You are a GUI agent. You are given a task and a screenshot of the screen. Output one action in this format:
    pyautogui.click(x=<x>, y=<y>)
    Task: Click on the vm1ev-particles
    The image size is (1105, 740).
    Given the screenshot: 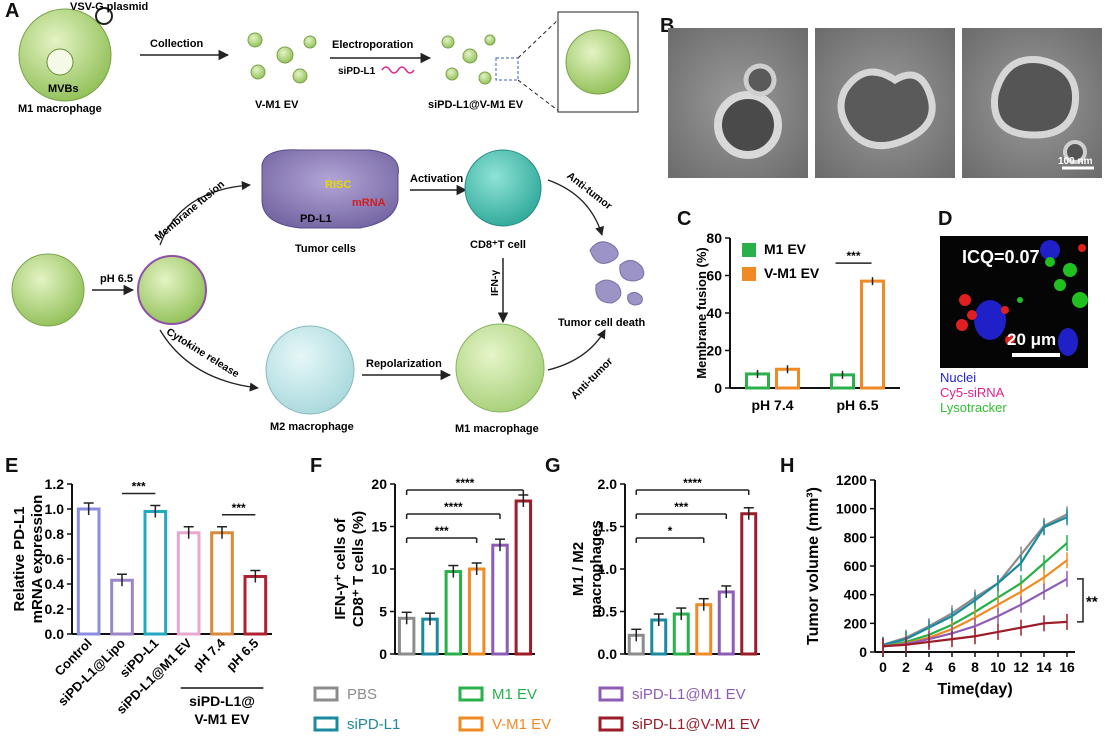 What is the action you would take?
    pyautogui.click(x=282, y=58)
    